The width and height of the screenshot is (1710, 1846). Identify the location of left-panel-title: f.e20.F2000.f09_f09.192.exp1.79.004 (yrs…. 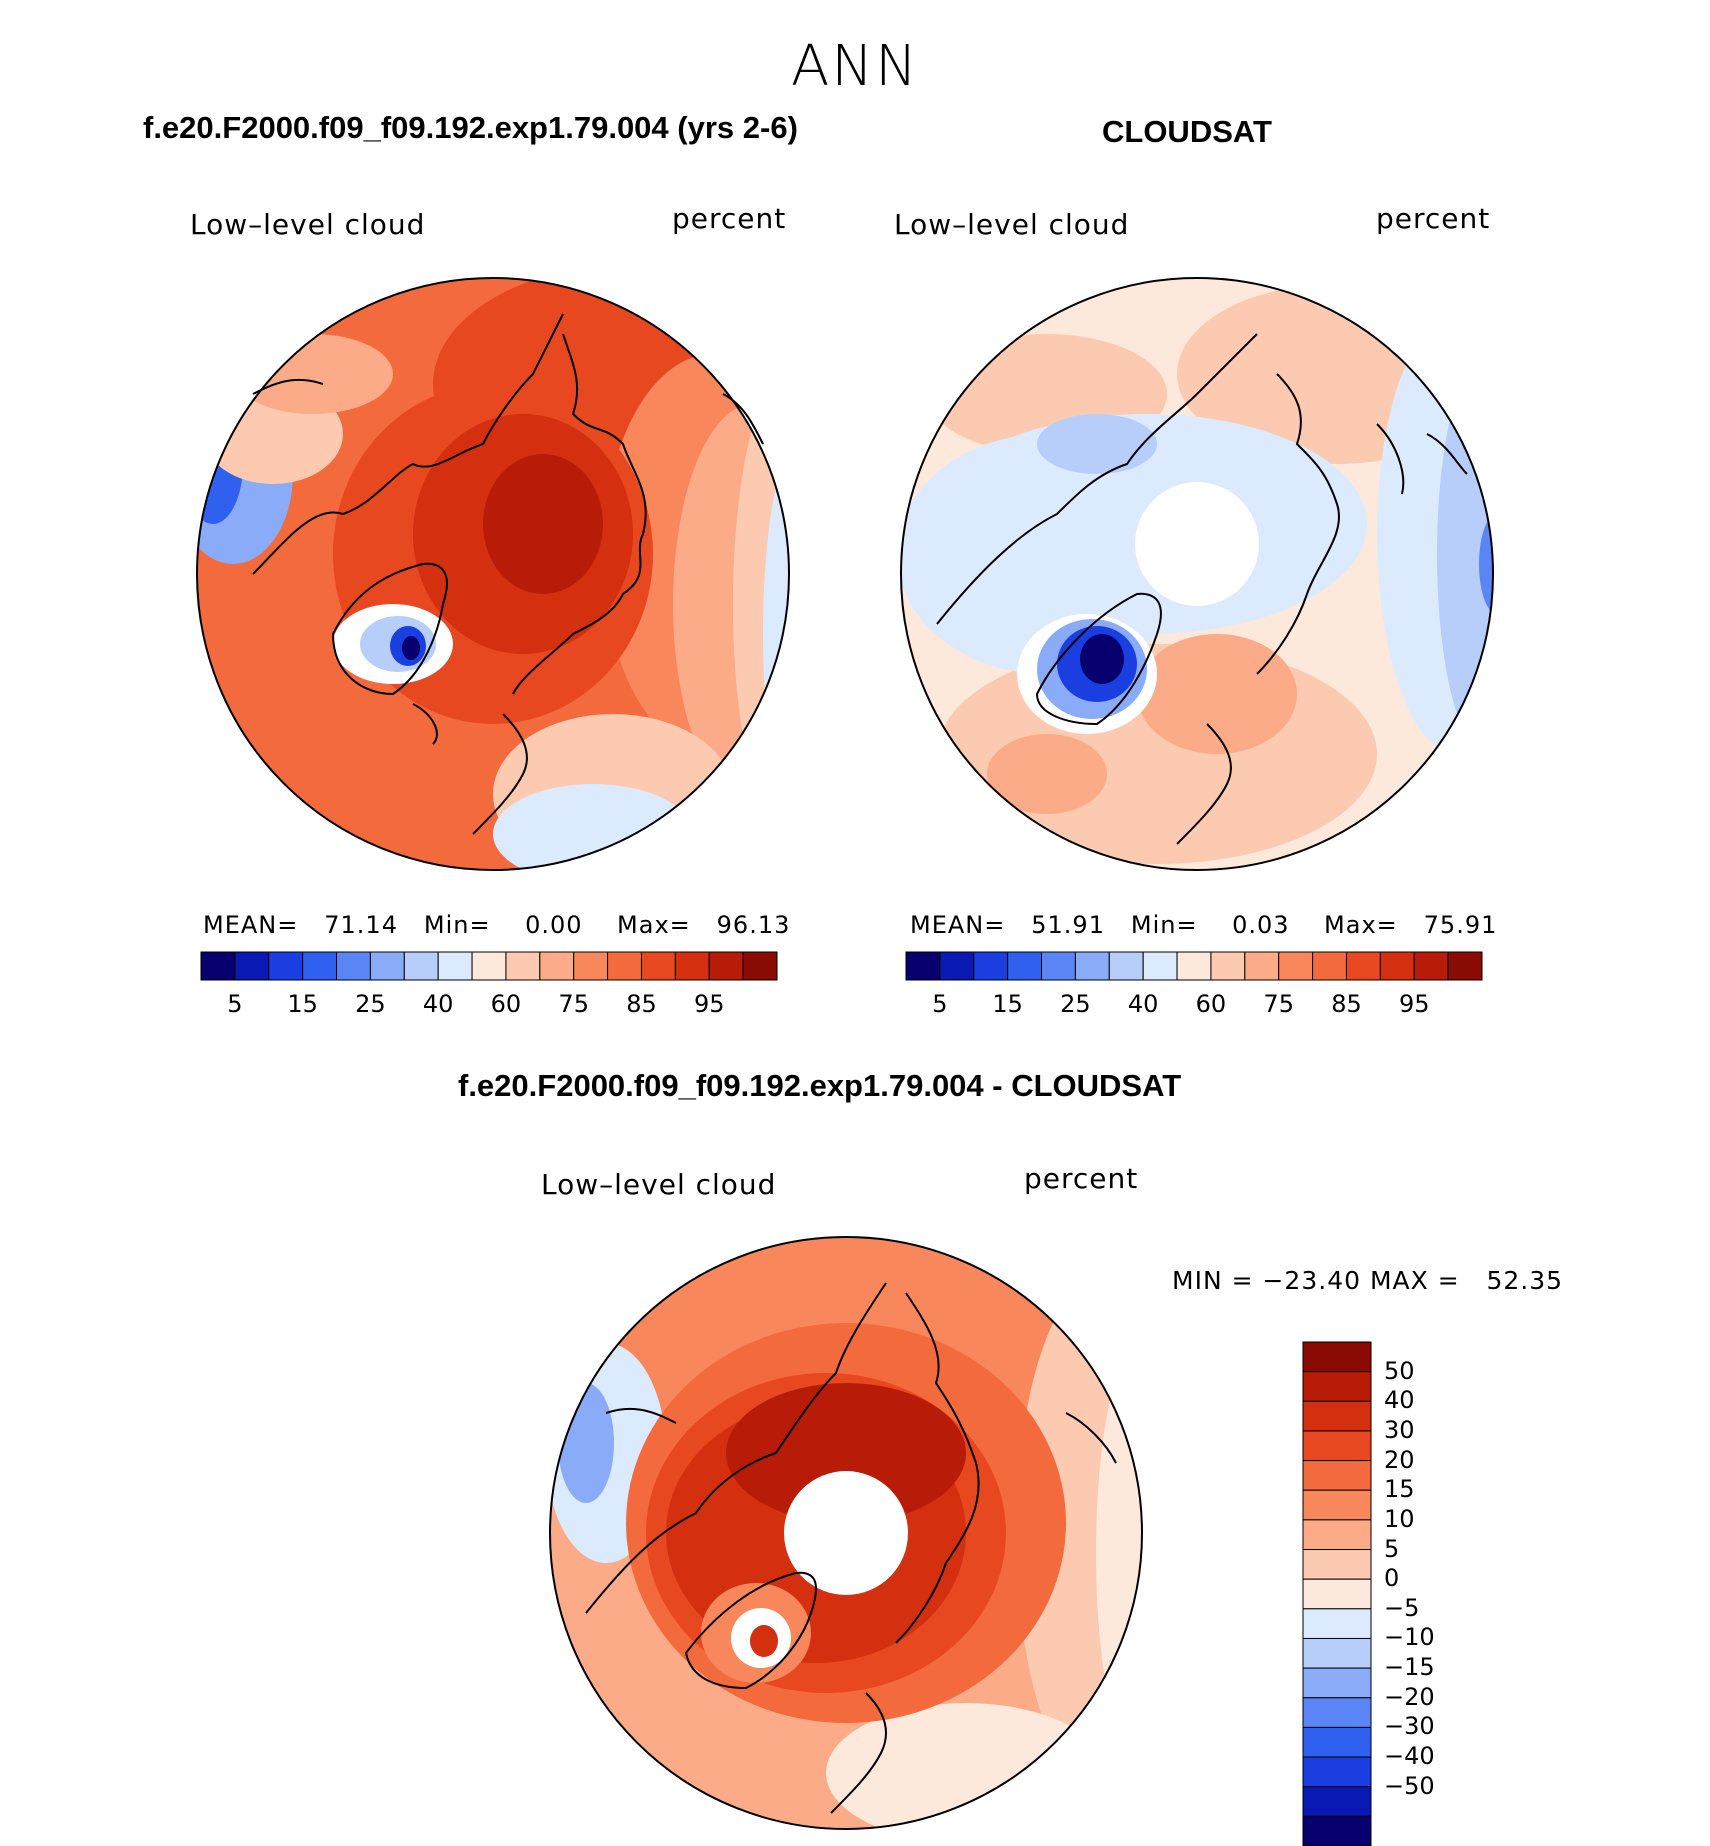
(470, 127).